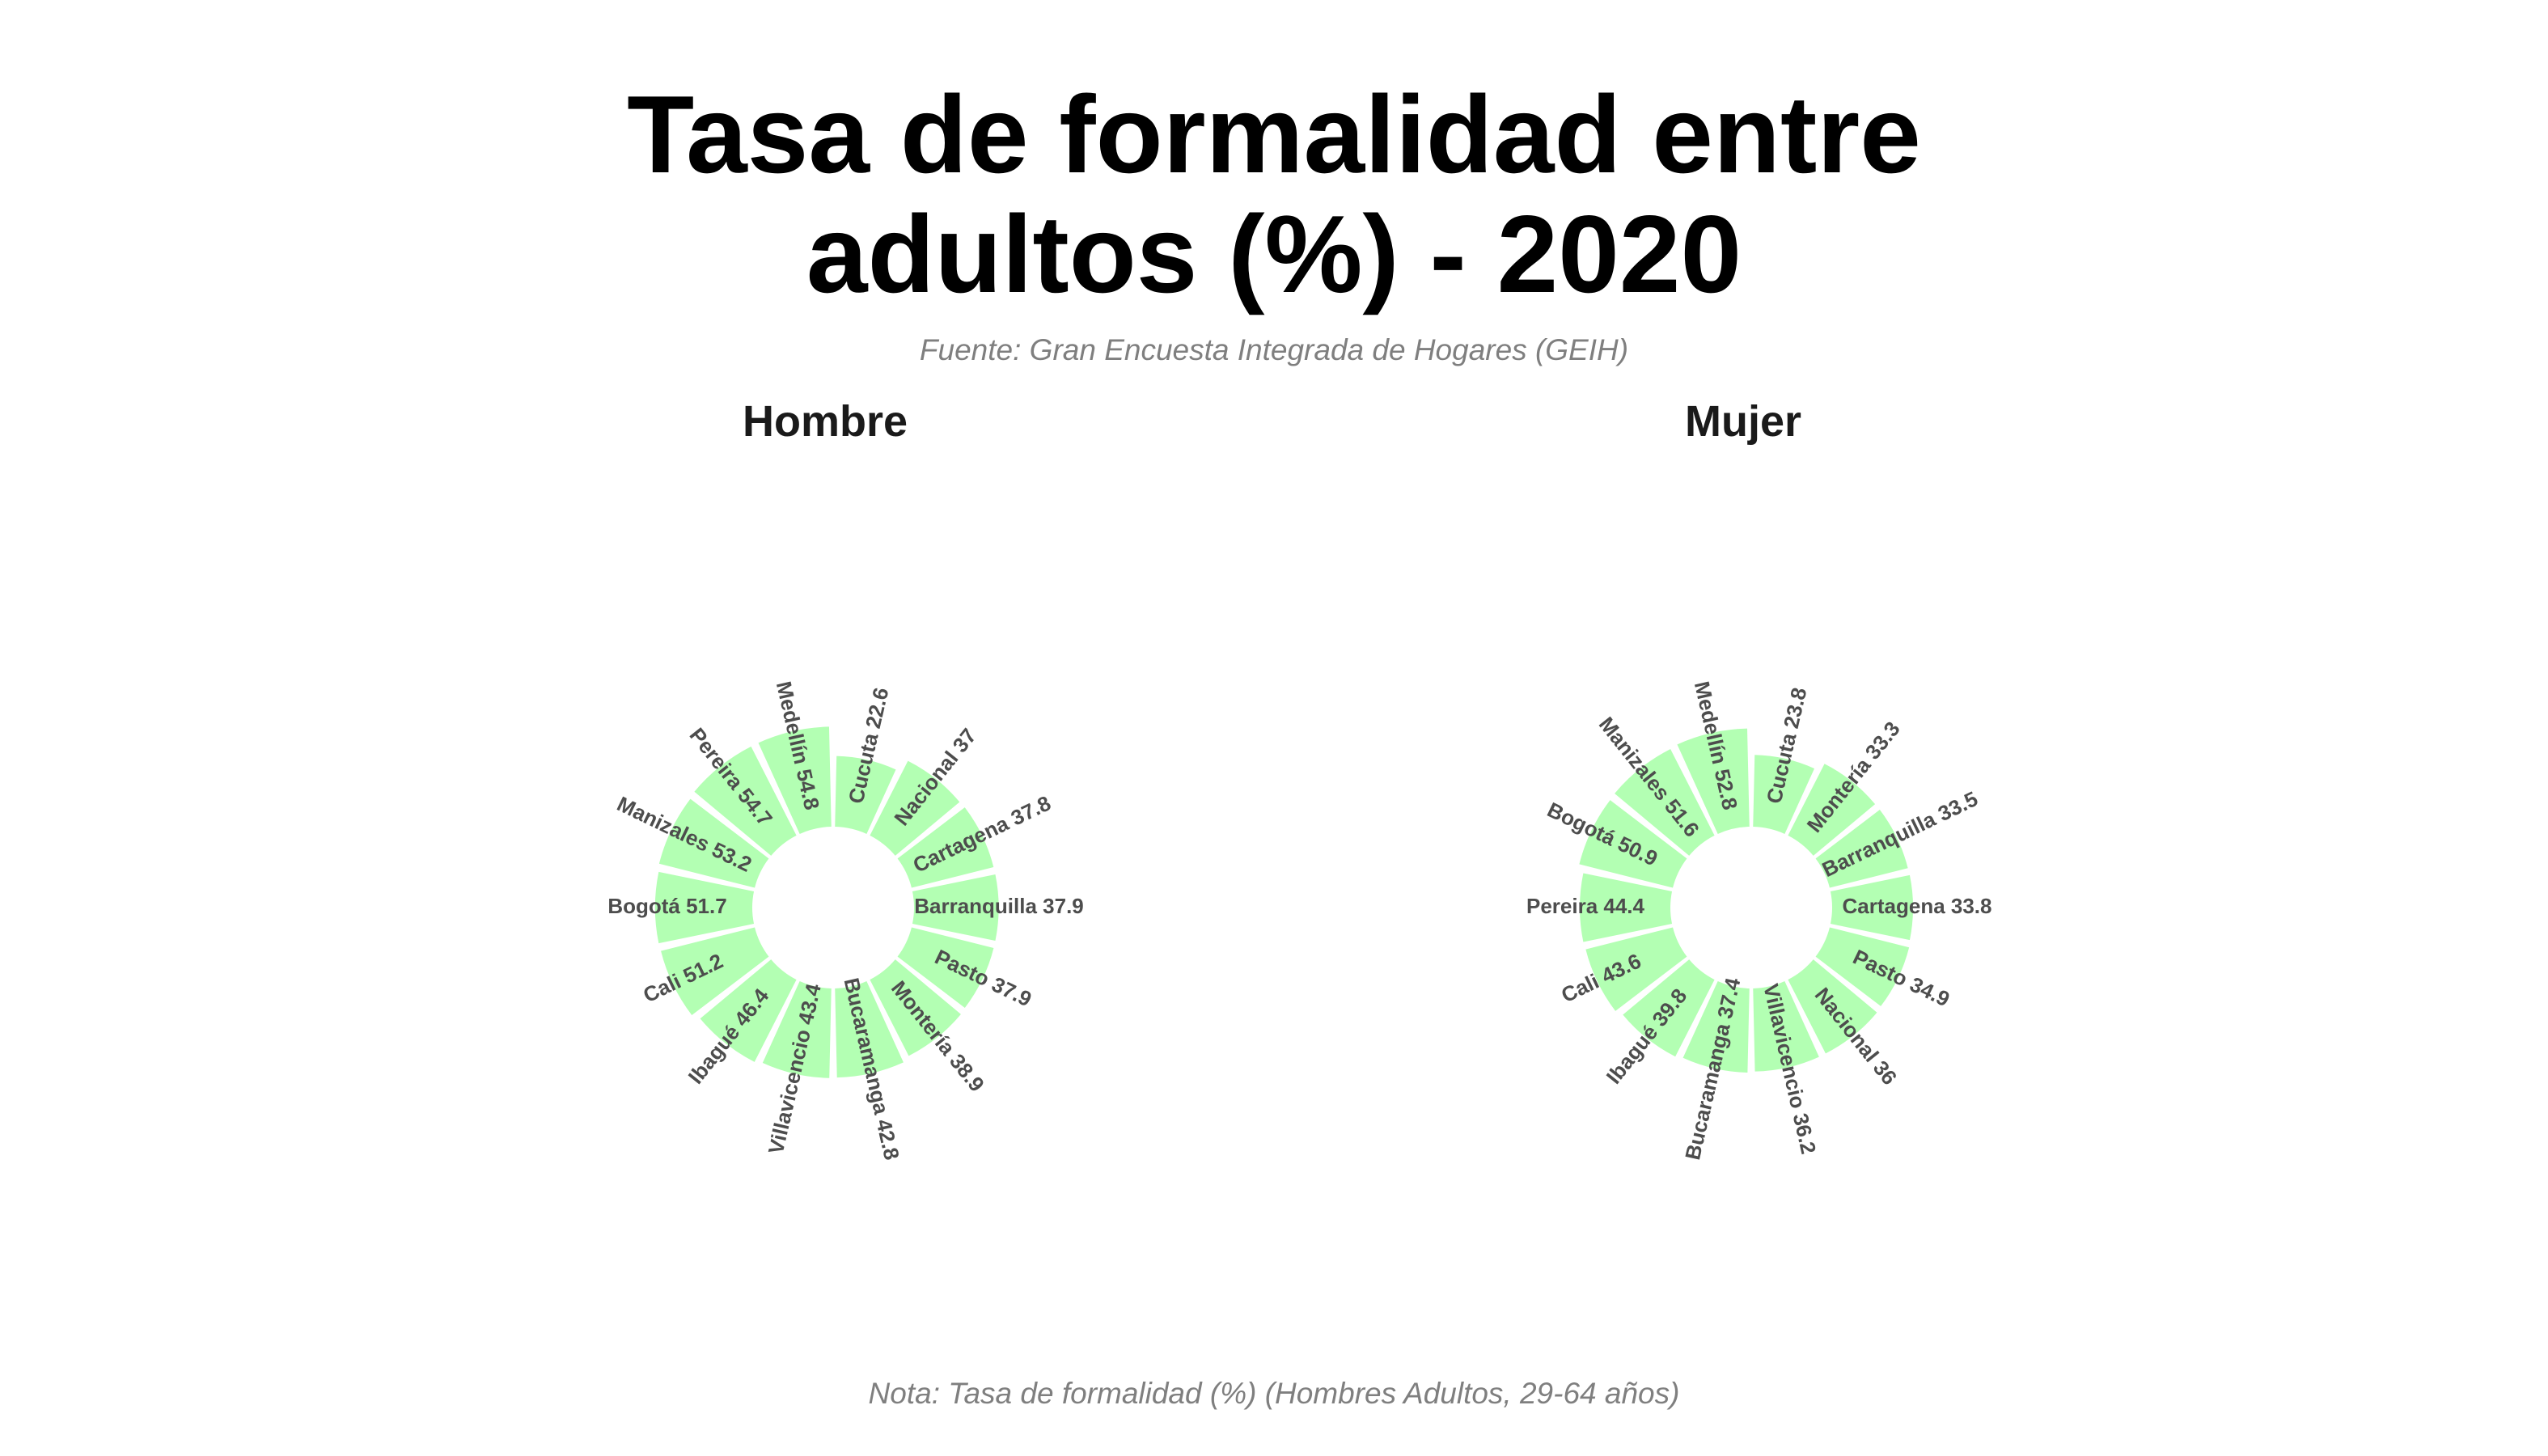 Image resolution: width=2548 pixels, height=1456 pixels. Describe the element at coordinates (1274, 254) in the screenshot. I see `chart-title-line-2: adultos (%) - 2020` at that location.